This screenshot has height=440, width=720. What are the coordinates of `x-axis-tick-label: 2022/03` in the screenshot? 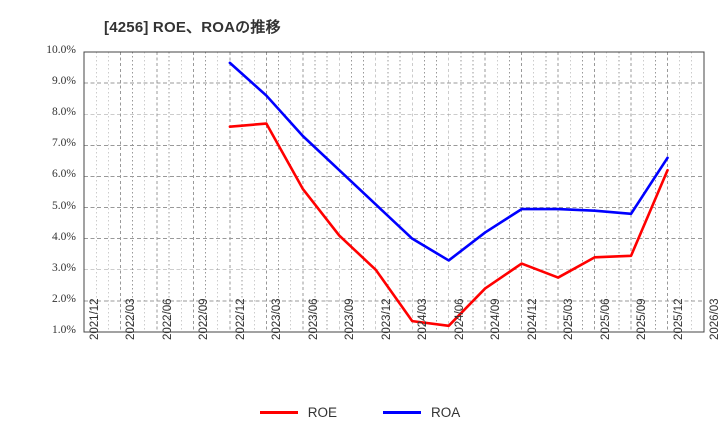 It's located at (131, 319).